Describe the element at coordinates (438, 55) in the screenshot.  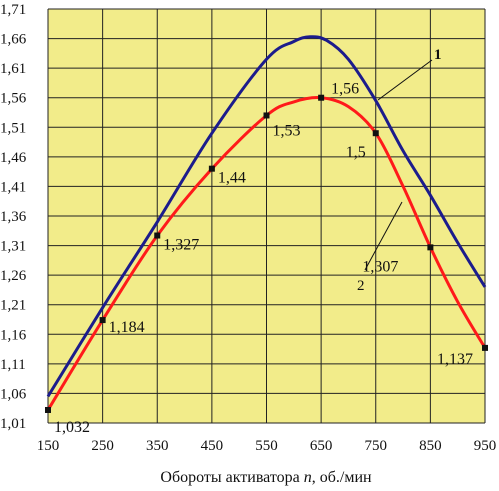
I see `curve-label-1: 1` at that location.